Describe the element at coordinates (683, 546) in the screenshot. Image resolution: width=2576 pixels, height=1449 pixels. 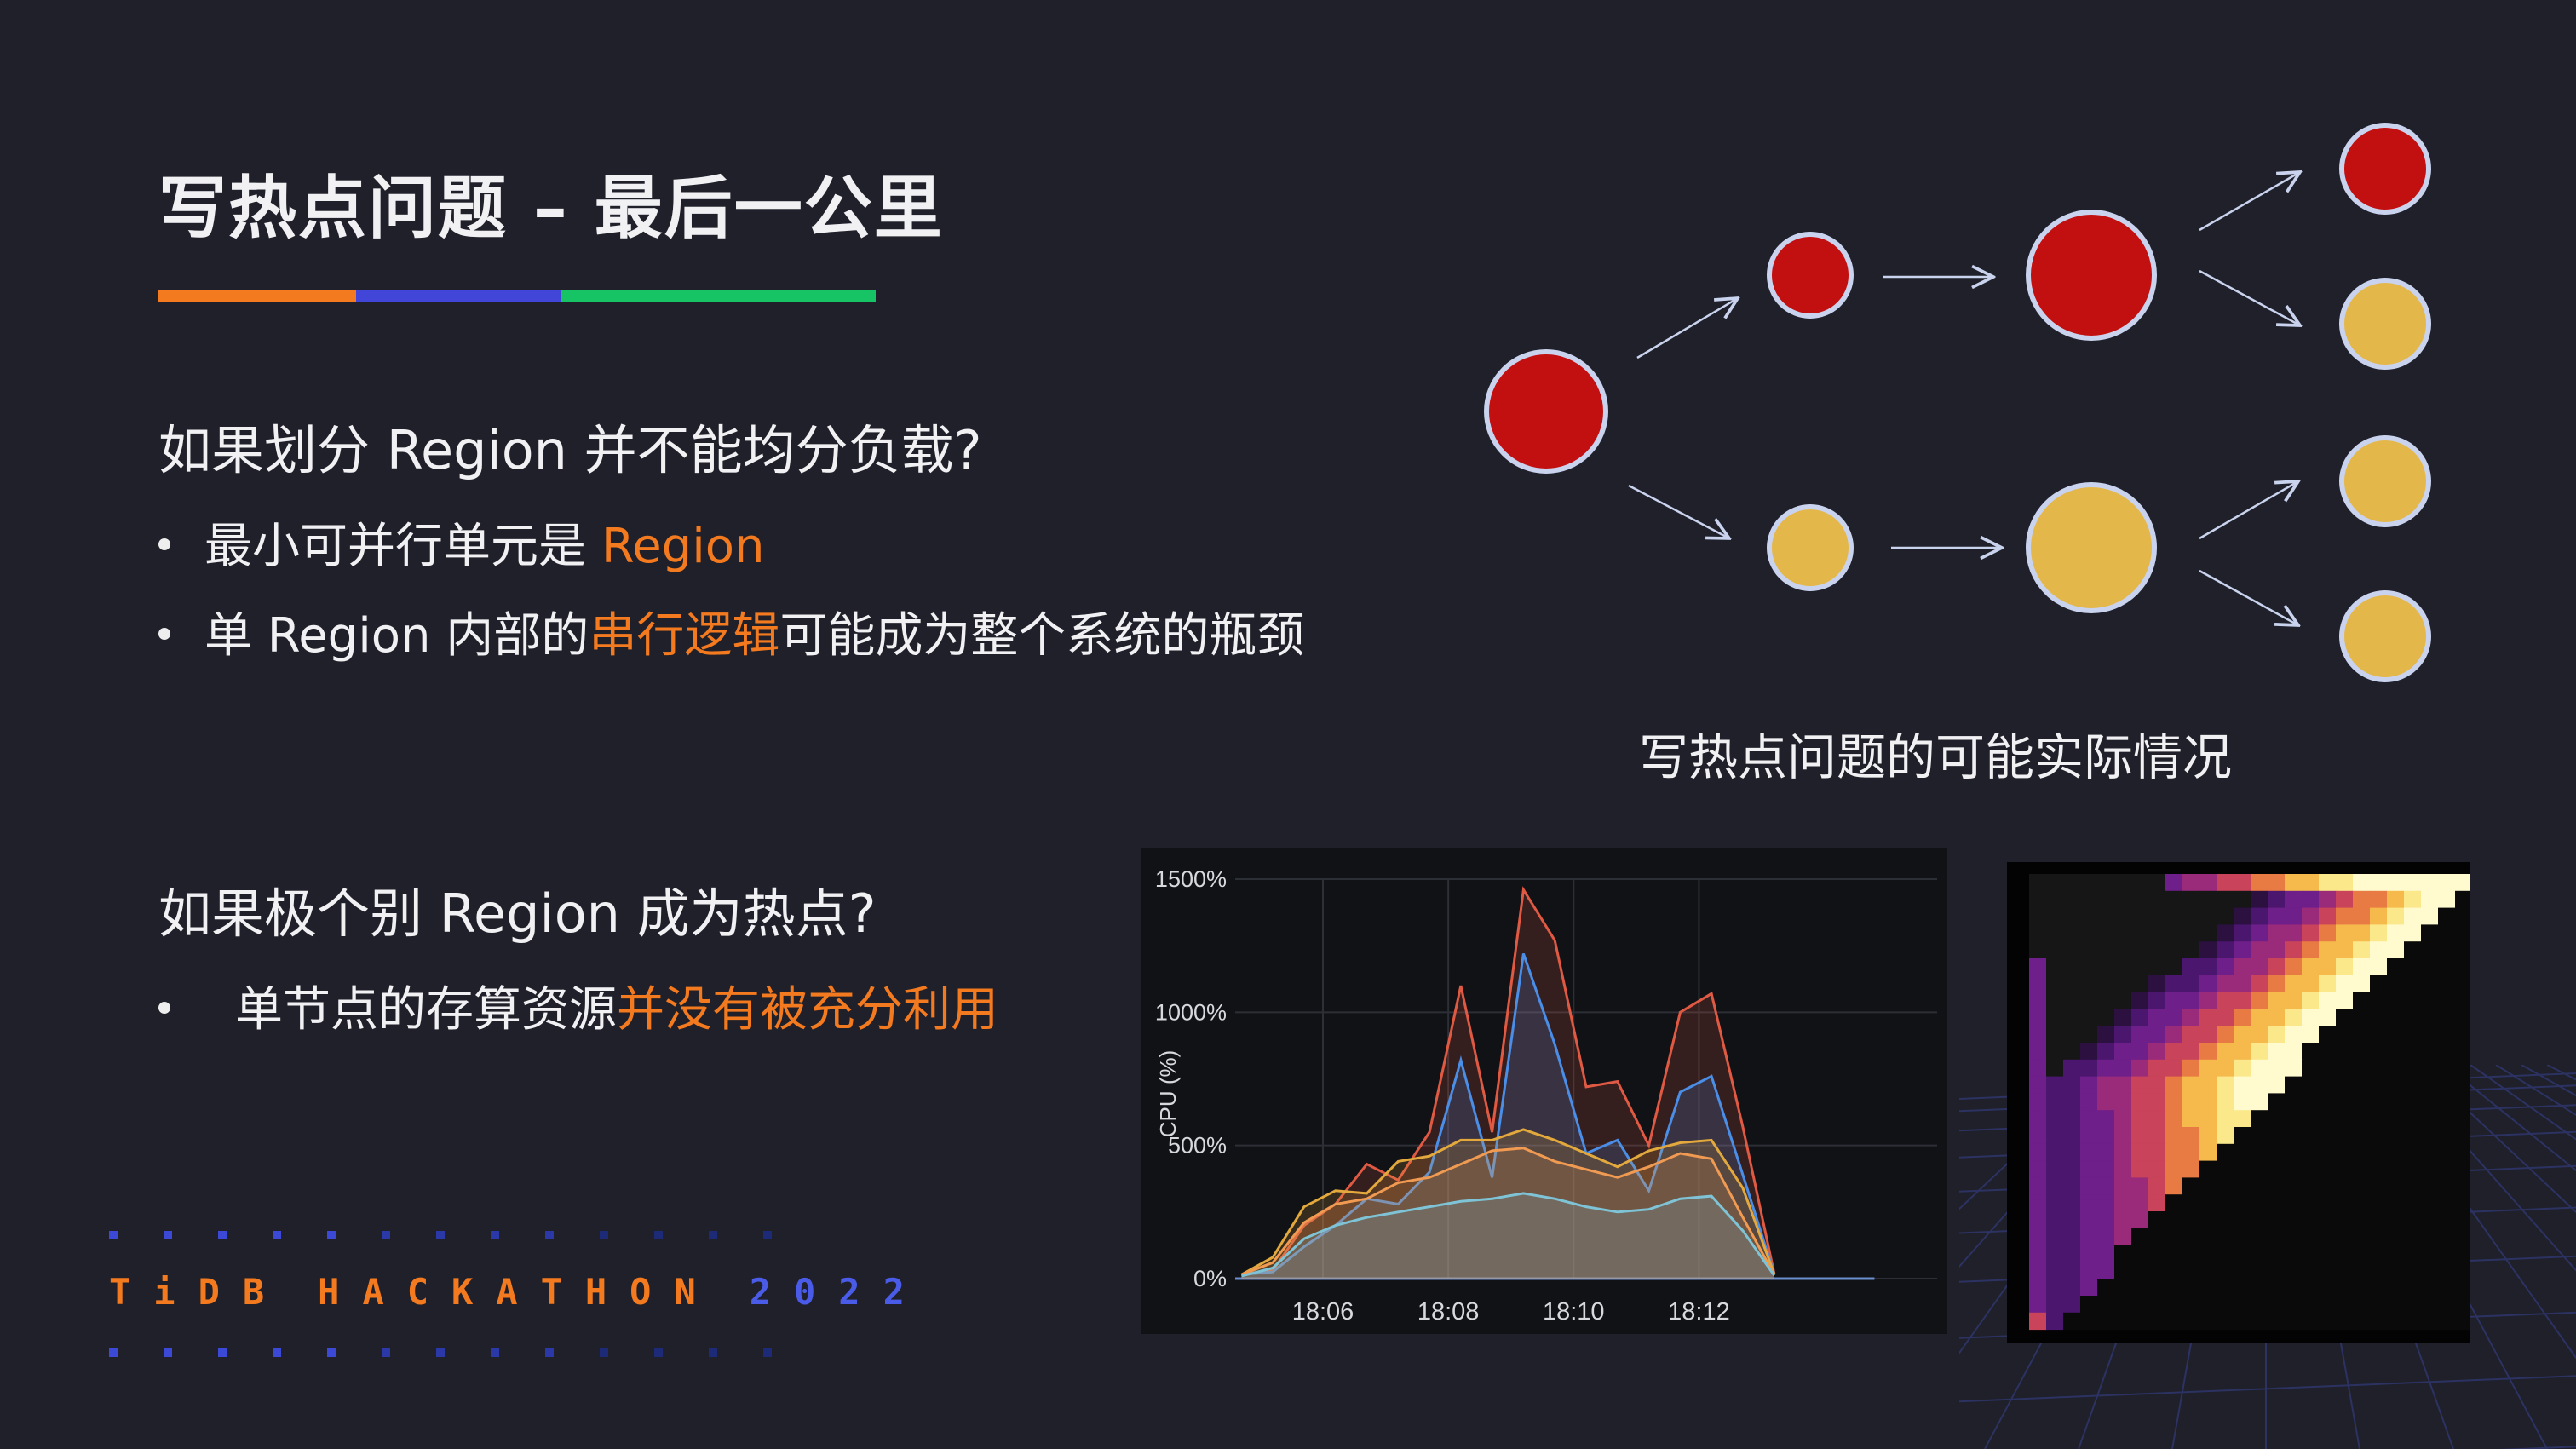
I see `bullet-highlight: Region` at that location.